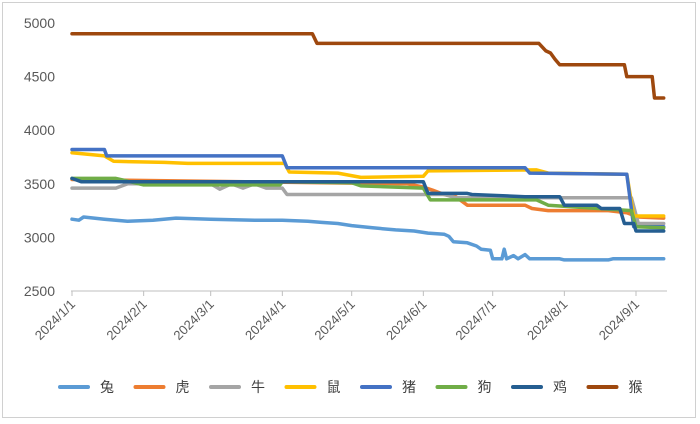  I want to click on legend-label: 猪, so click(409, 387).